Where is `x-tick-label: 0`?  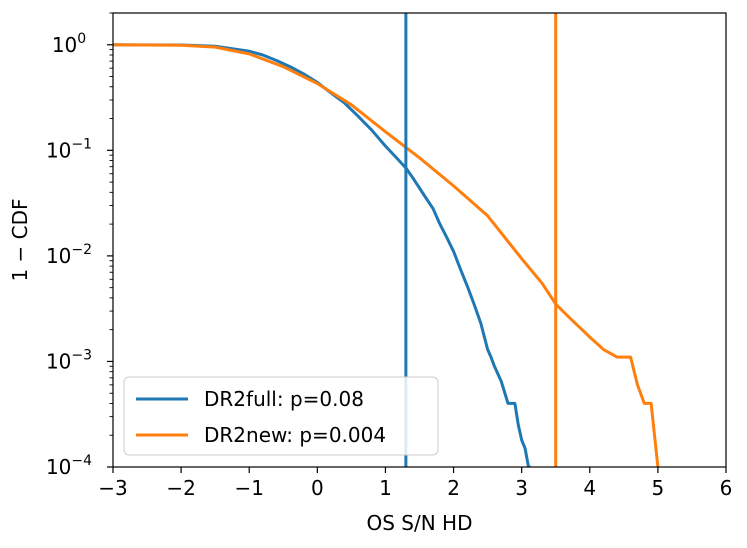
x-tick-label: 0 is located at coordinates (317, 488).